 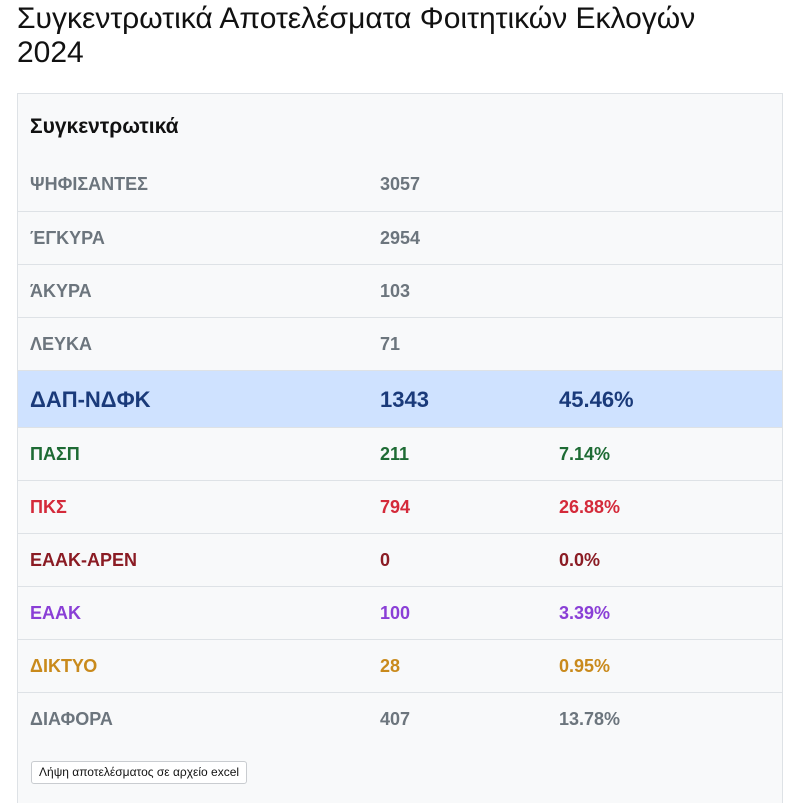 I want to click on party-row: ΠΑΣΠ 211 7.14%, so click(x=400, y=453).